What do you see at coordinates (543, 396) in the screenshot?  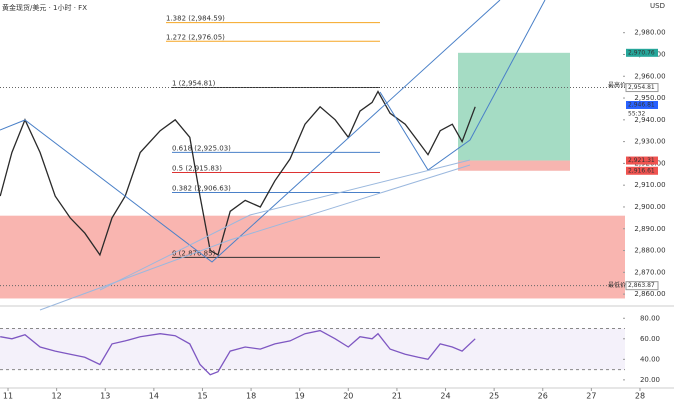 I see `x-tick-label: 26` at bounding box center [543, 396].